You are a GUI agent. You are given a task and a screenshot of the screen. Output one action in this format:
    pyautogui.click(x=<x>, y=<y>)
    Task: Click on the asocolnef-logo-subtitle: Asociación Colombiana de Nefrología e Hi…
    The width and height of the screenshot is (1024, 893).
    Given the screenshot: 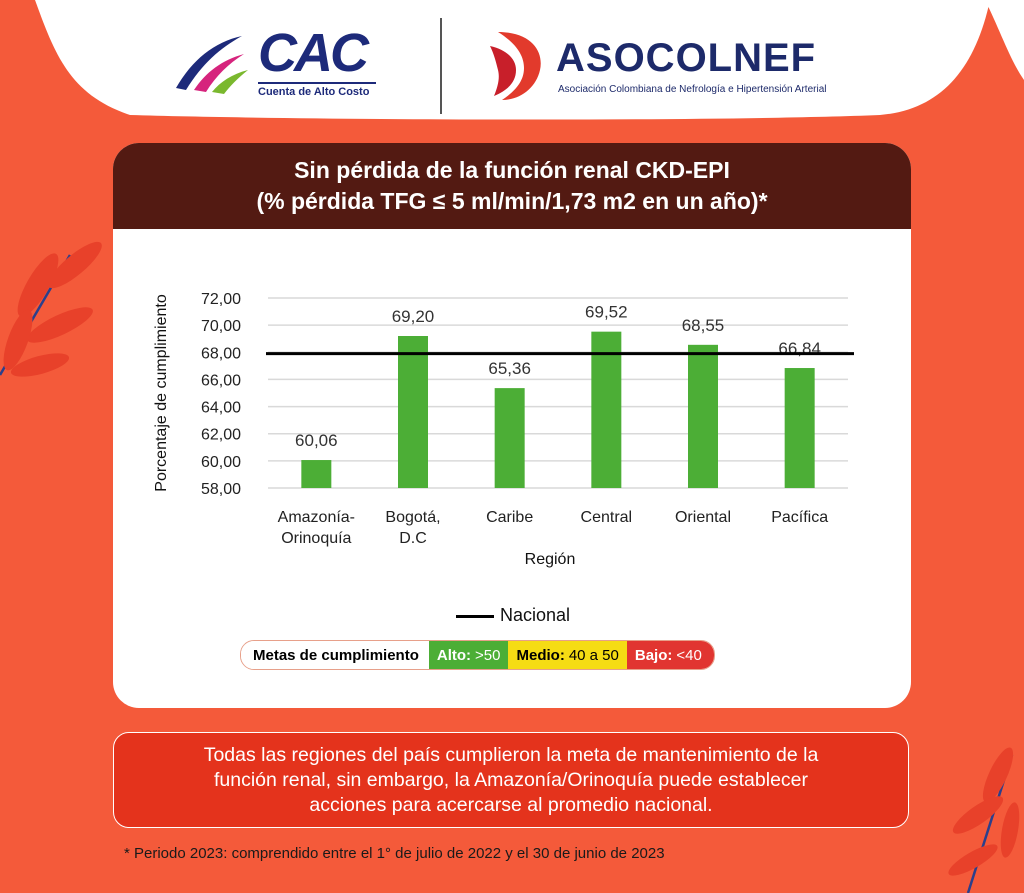 What is the action you would take?
    pyautogui.click(x=692, y=89)
    